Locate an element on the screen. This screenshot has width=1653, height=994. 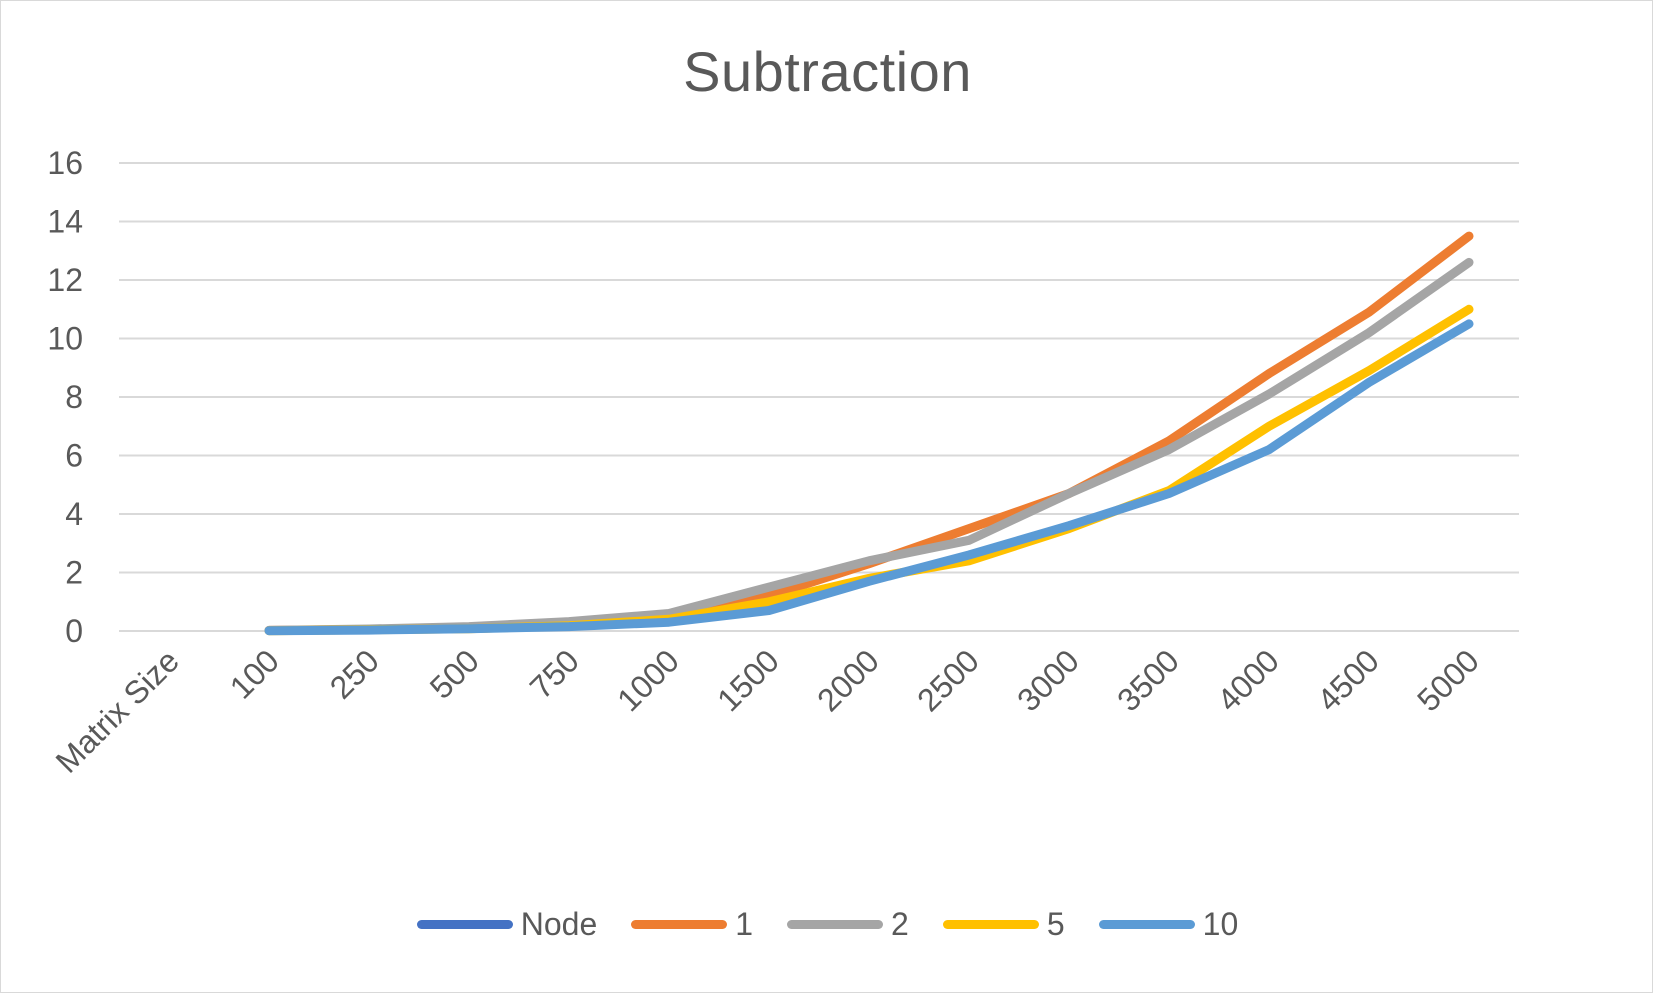
x-tick-label: 100 is located at coordinates (254, 673).